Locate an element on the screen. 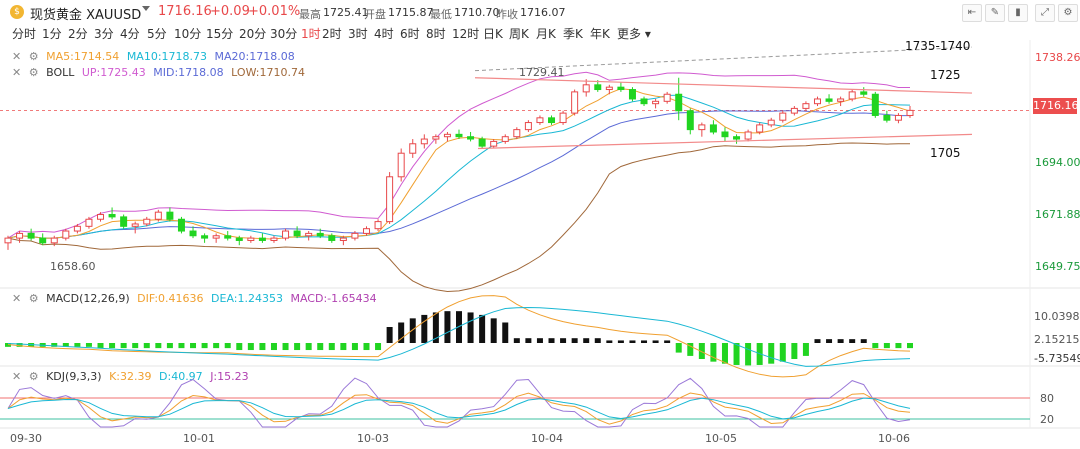 This screenshot has width=1080, height=449. line-tool-icon: ⇤ is located at coordinates (972, 13).